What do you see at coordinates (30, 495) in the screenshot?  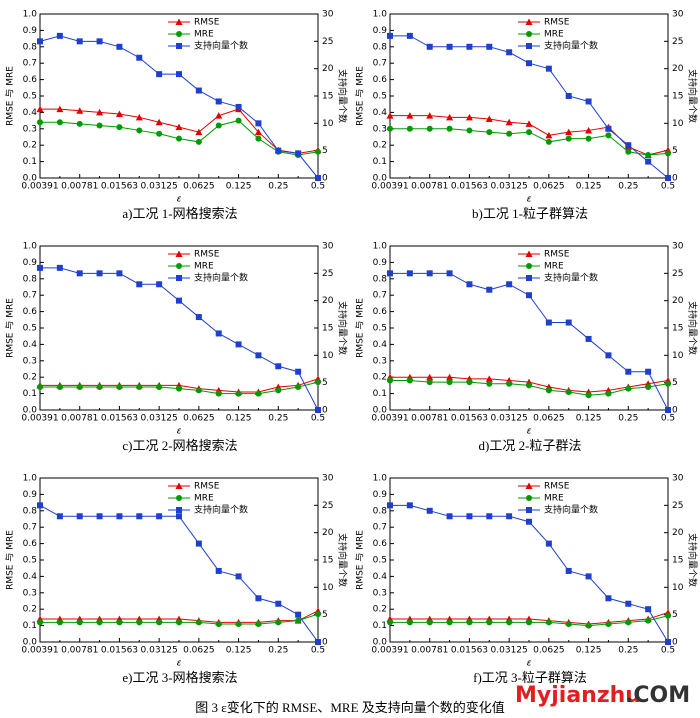 I see `y-tick-label: 0.9` at bounding box center [30, 495].